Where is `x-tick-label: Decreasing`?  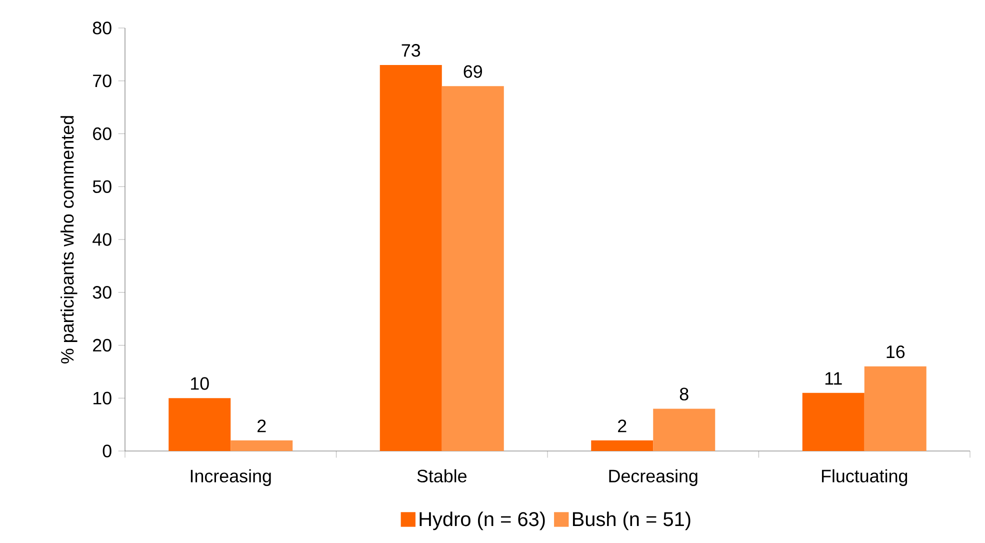
x-tick-label: Decreasing is located at coordinates (653, 477).